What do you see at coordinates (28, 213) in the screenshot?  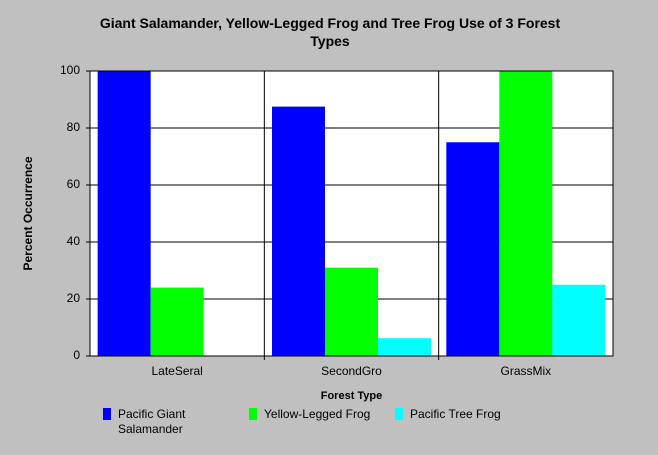 I see `y-axis-label: Percent Occurrence` at bounding box center [28, 213].